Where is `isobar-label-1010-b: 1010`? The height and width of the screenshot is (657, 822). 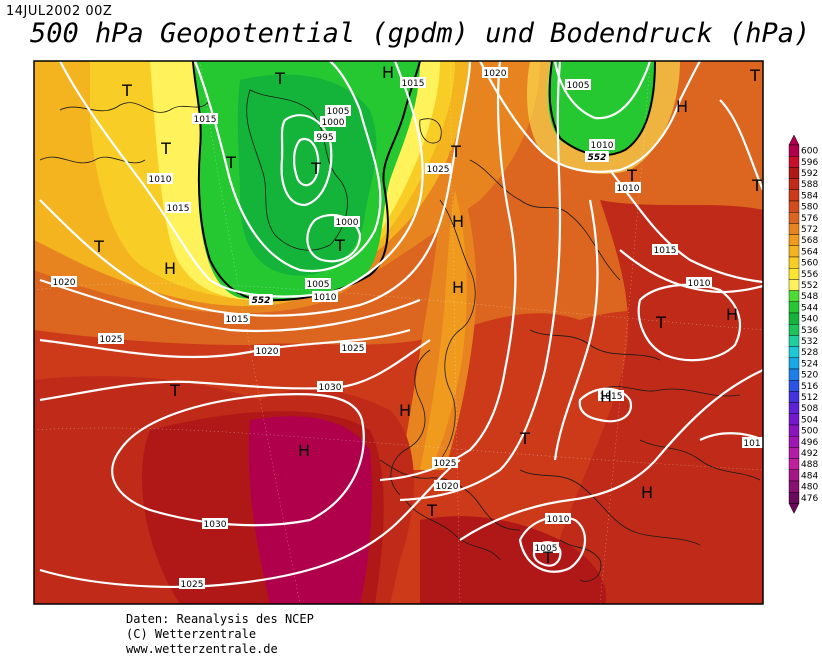
isobar-label-1010-b: 1010 is located at coordinates (558, 519).